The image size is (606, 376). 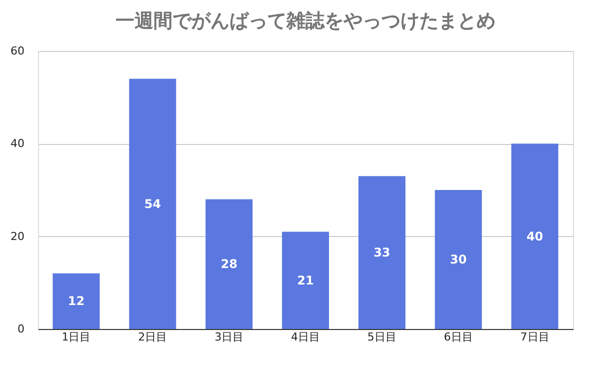 I want to click on x-tick-label: 7日目, so click(x=535, y=337).